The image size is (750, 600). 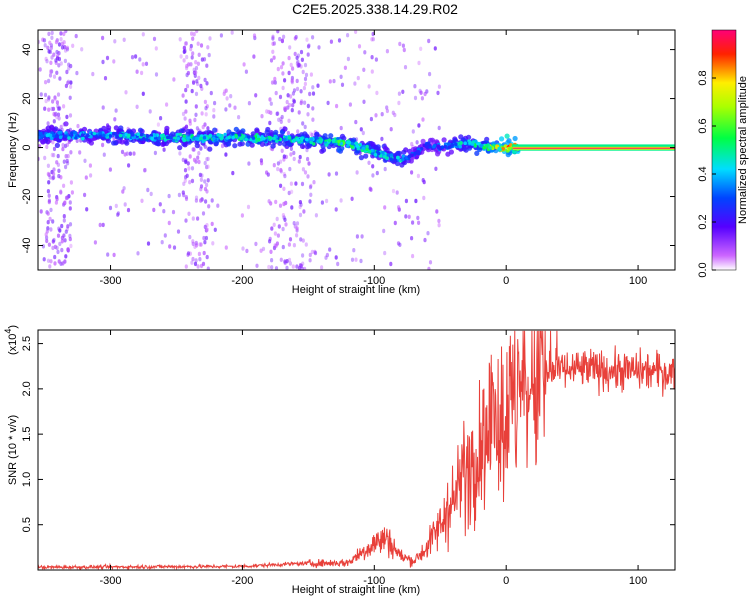 I want to click on x-tick-label: -200, so click(x=242, y=581).